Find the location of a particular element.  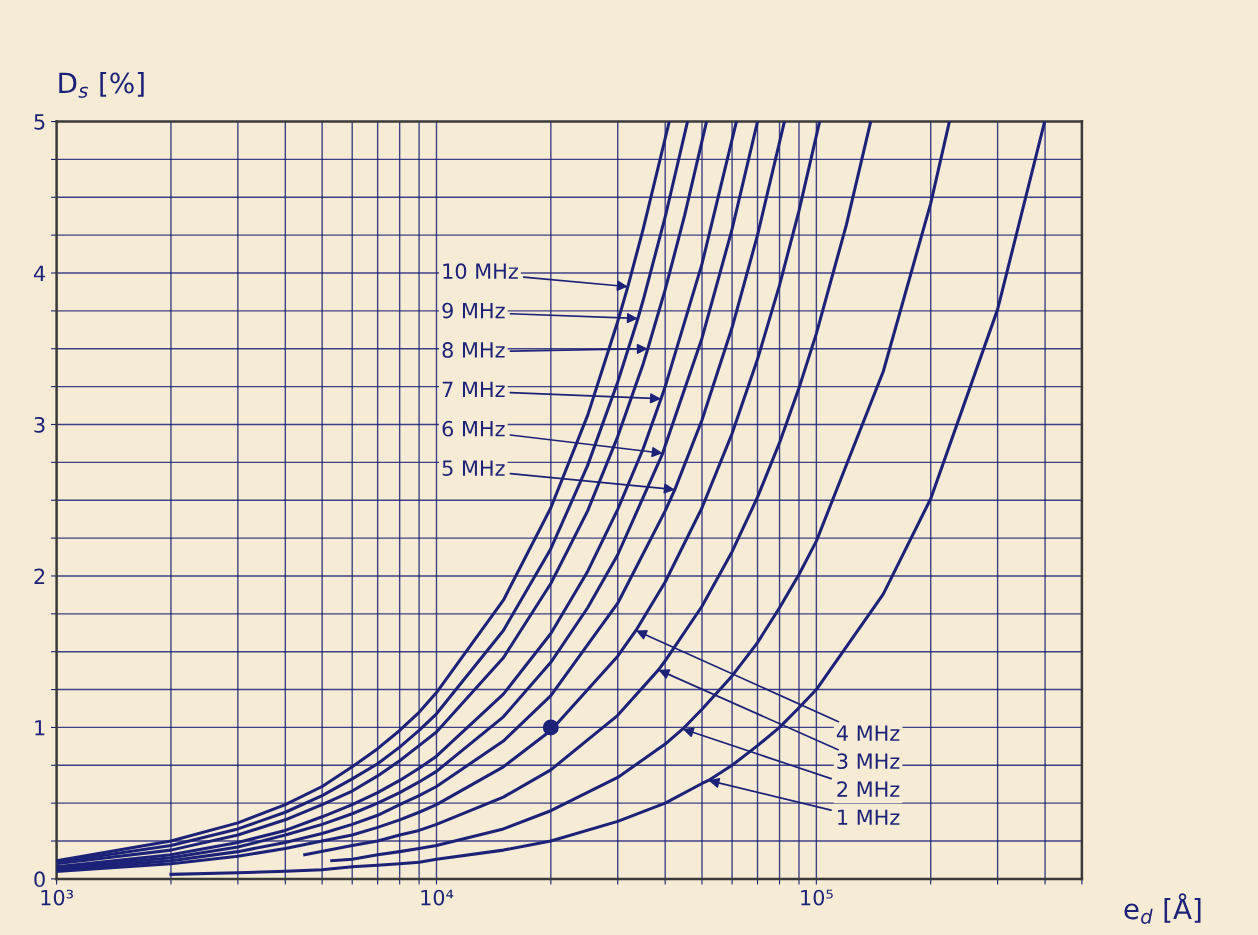

annotation: 6 MHz is located at coordinates (473, 428).